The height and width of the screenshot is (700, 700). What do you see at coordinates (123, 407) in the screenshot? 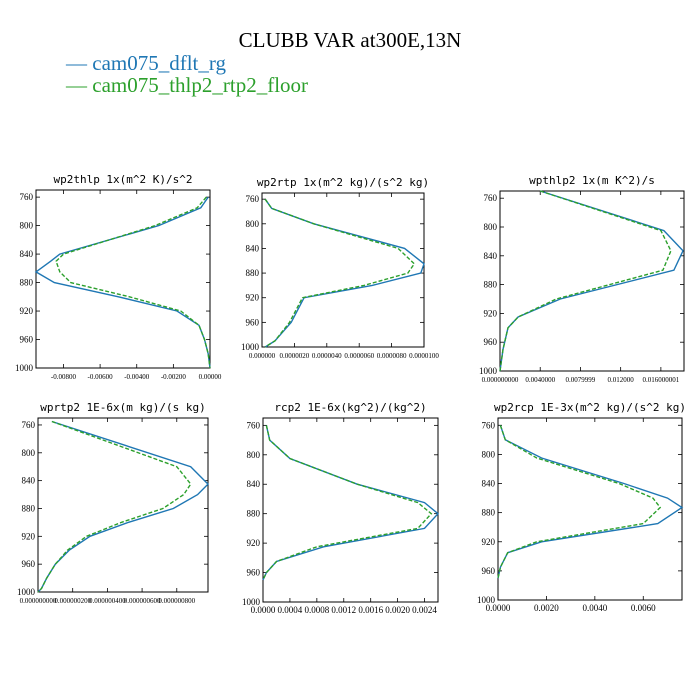
I see `panel-title: wprtp2 1E-6x(m kg)/(s kg)` at bounding box center [123, 407].